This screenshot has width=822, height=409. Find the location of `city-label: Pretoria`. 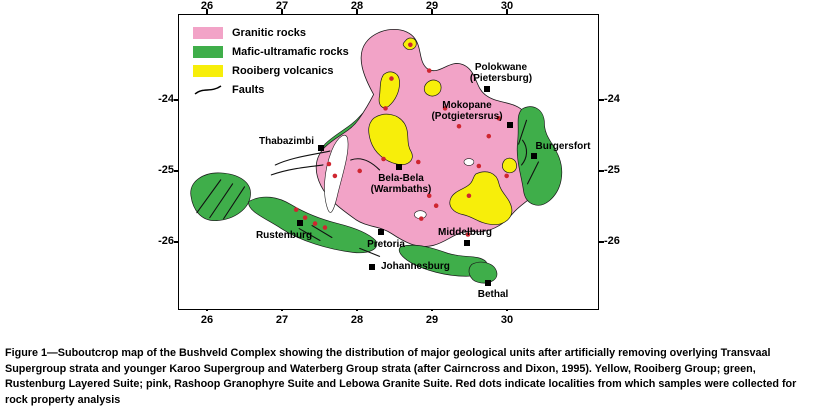

city-label: Pretoria is located at coordinates (386, 244).